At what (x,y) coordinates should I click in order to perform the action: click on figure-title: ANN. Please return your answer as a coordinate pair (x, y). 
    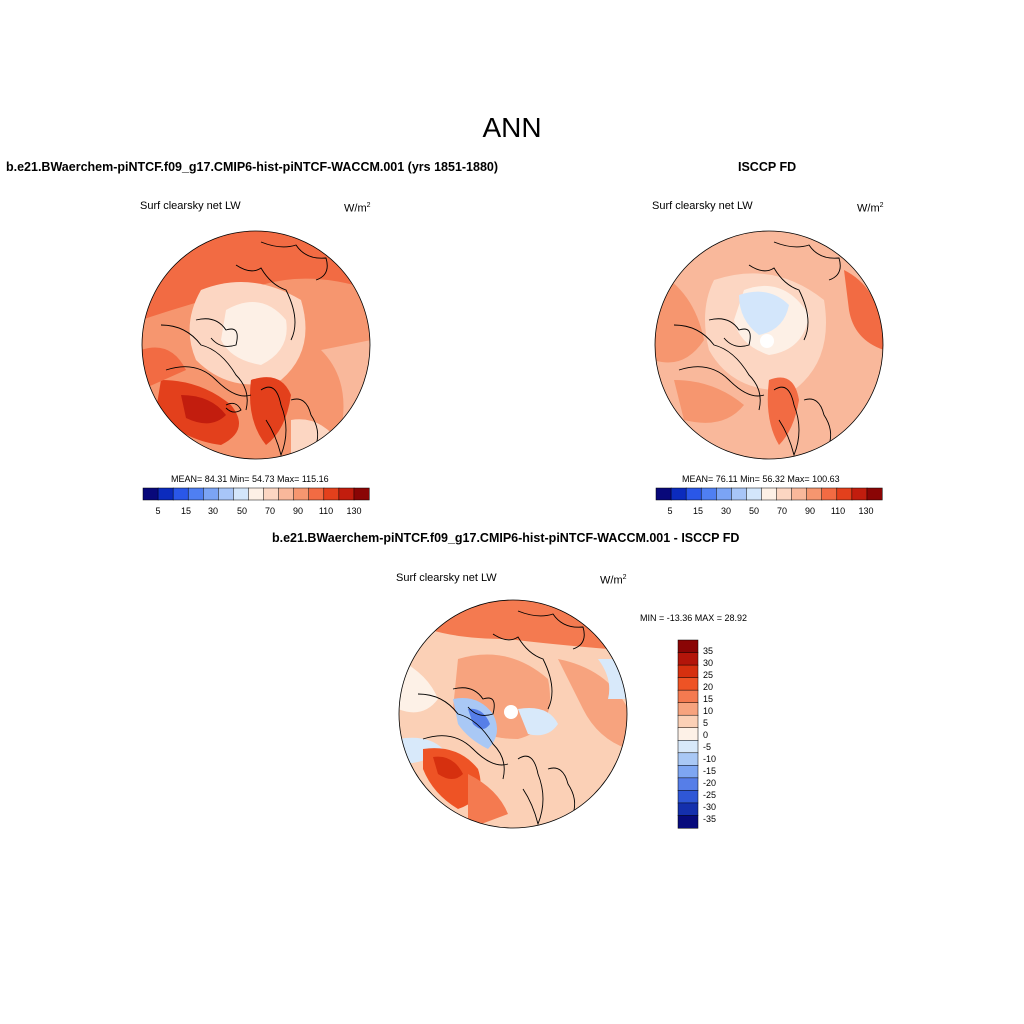
    Looking at the image, I should click on (512, 127).